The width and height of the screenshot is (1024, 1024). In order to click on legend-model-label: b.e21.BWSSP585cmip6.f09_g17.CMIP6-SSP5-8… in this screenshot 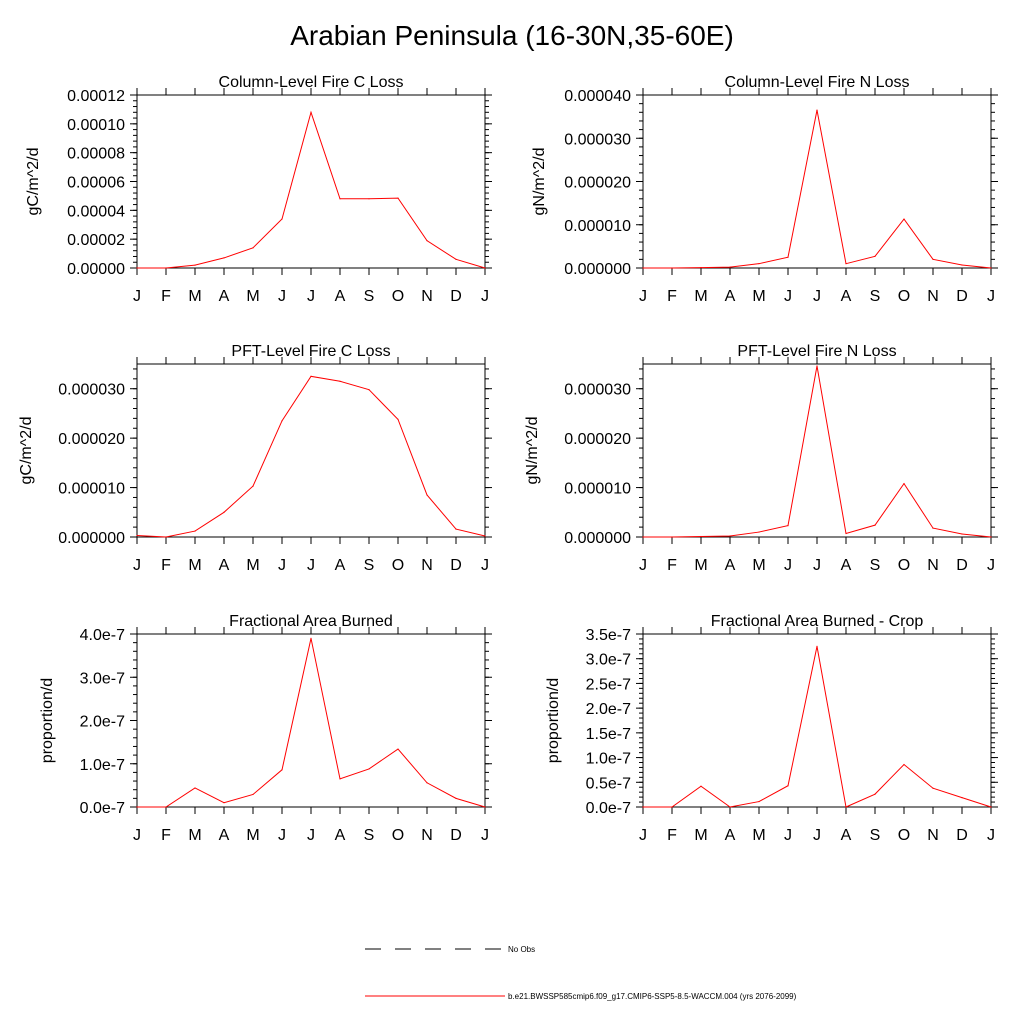, I will do `click(652, 996)`.